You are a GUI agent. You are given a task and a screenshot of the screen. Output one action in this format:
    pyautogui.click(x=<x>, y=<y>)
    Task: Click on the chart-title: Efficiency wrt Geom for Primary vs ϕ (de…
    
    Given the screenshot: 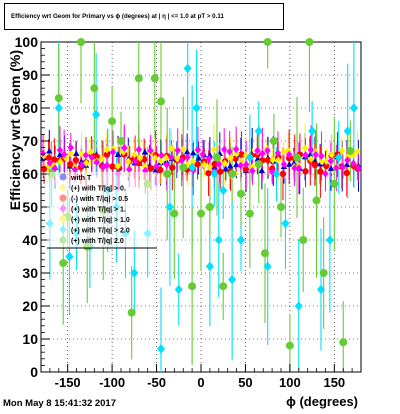 What is the action you would take?
    pyautogui.click(x=117, y=16)
    